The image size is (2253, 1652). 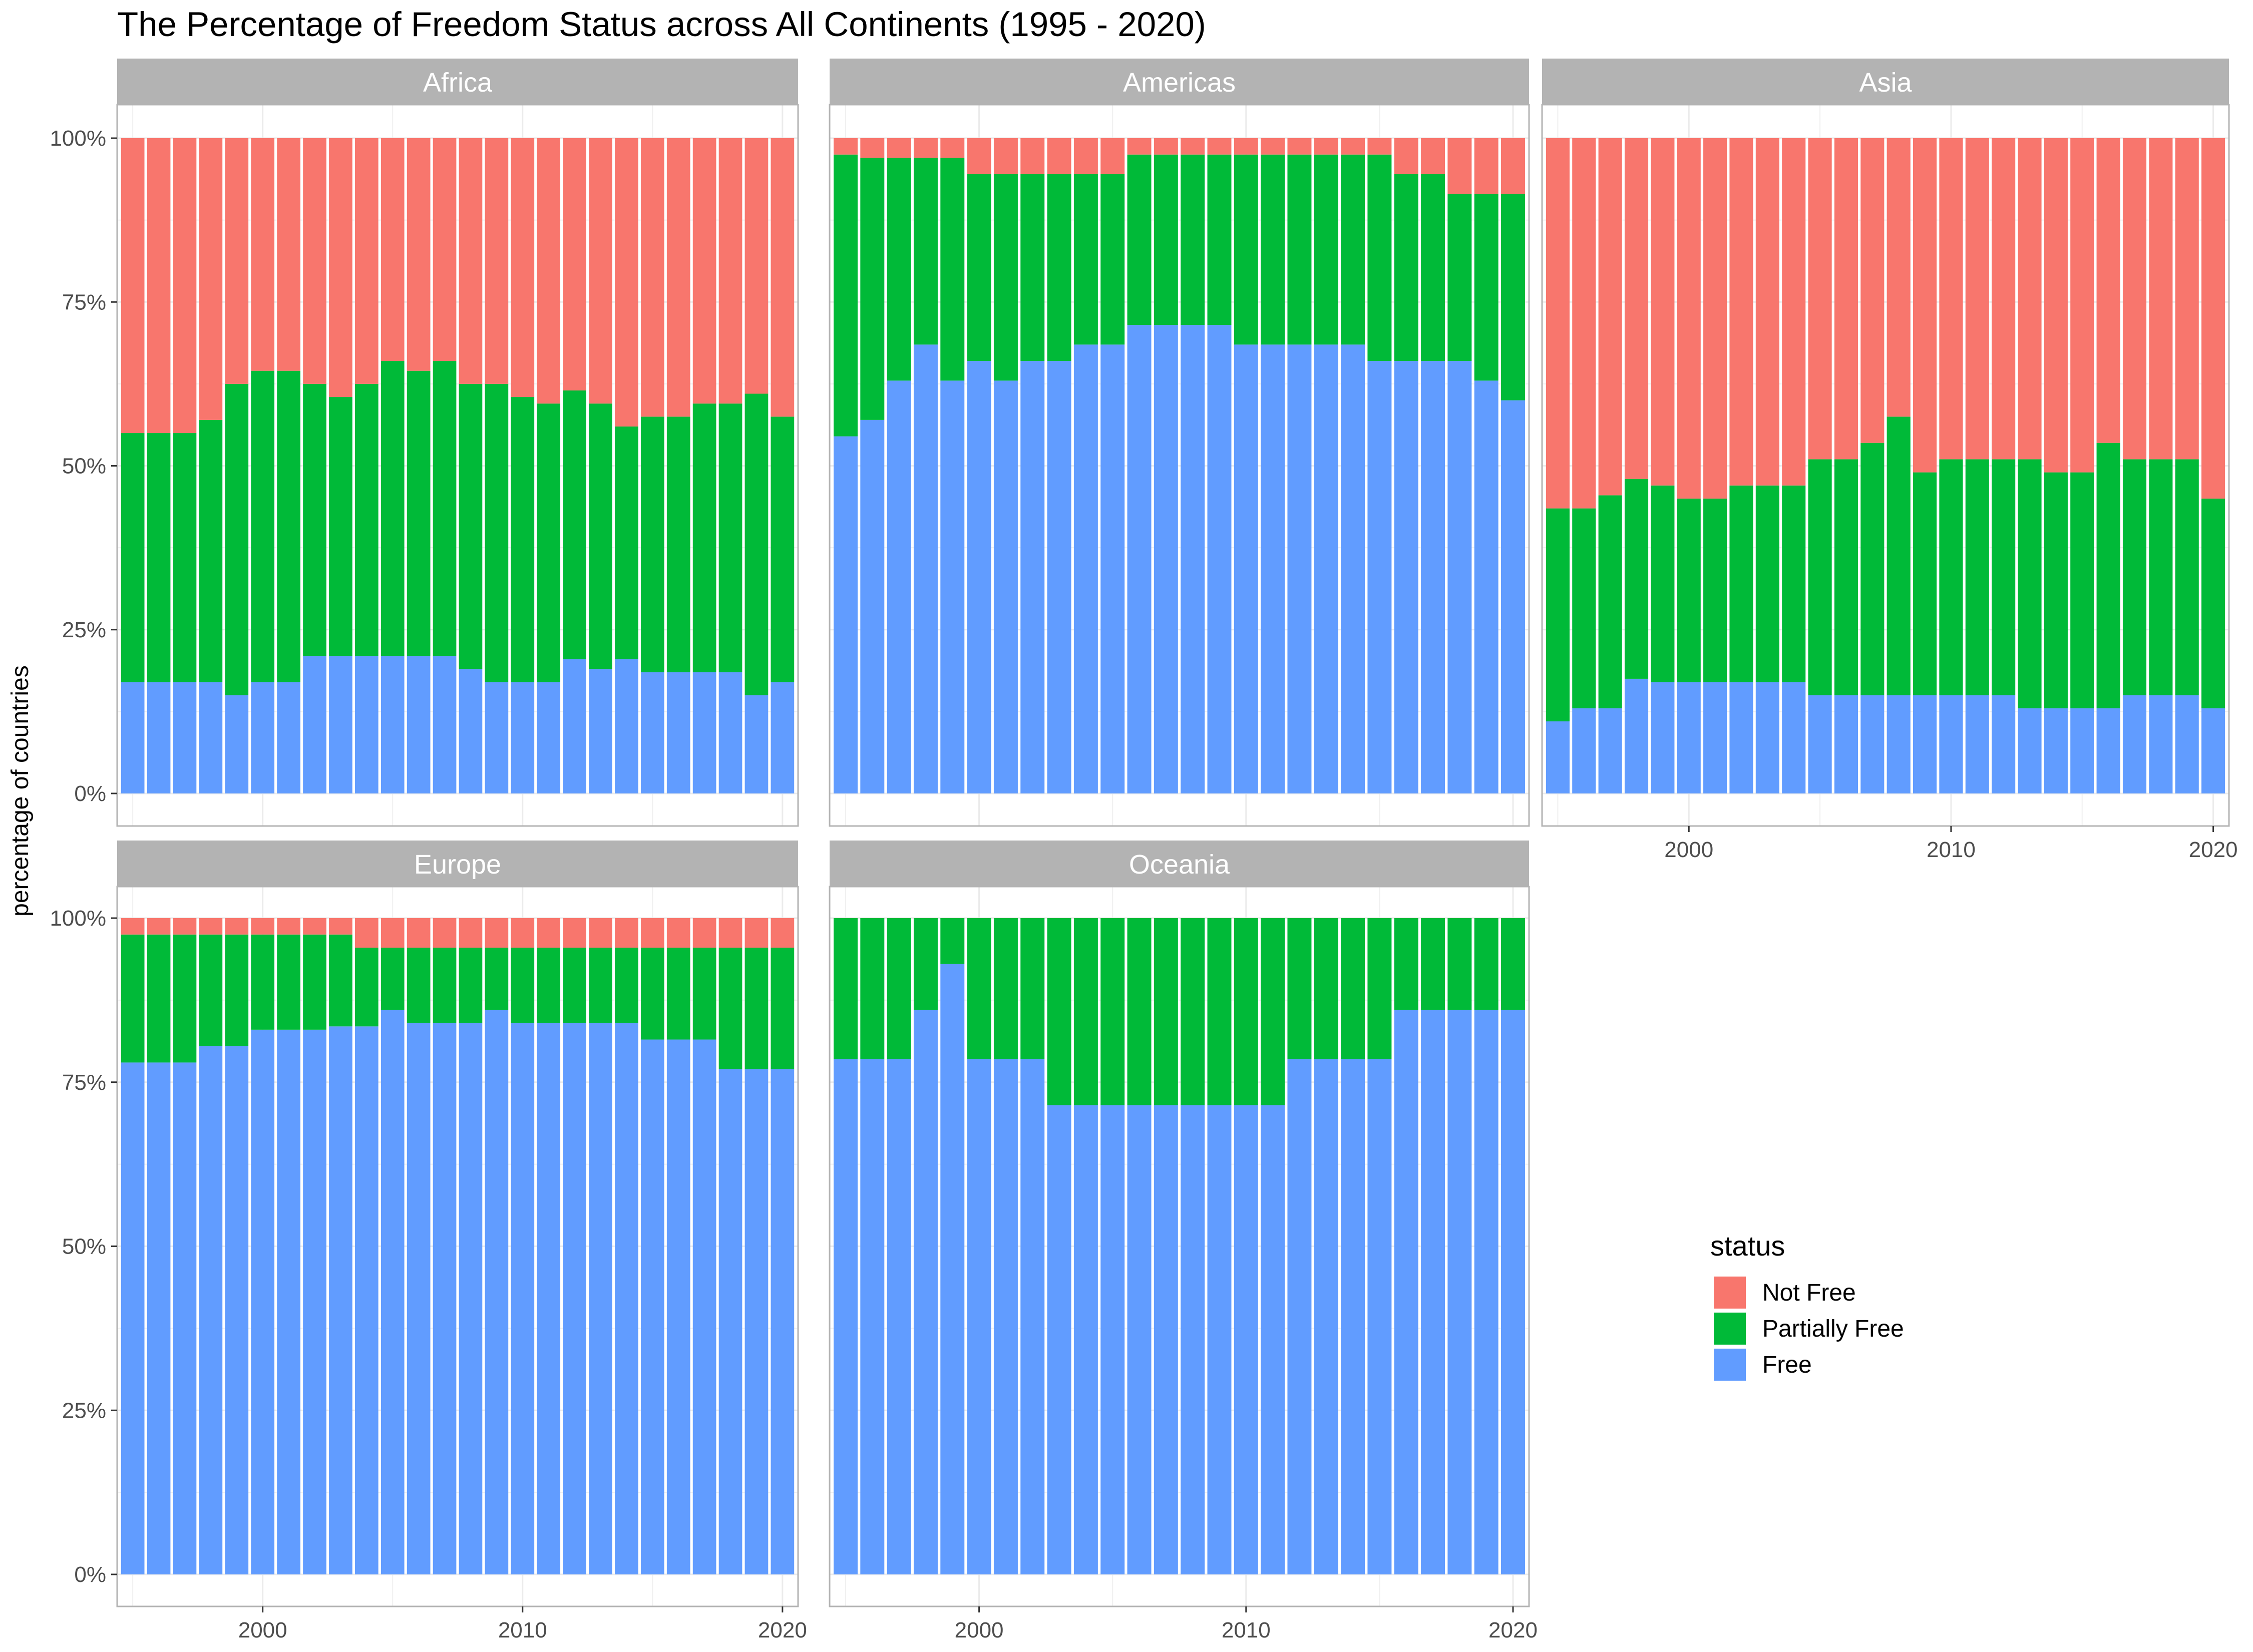 I want to click on legend-label: Not Free, so click(x=1809, y=1293).